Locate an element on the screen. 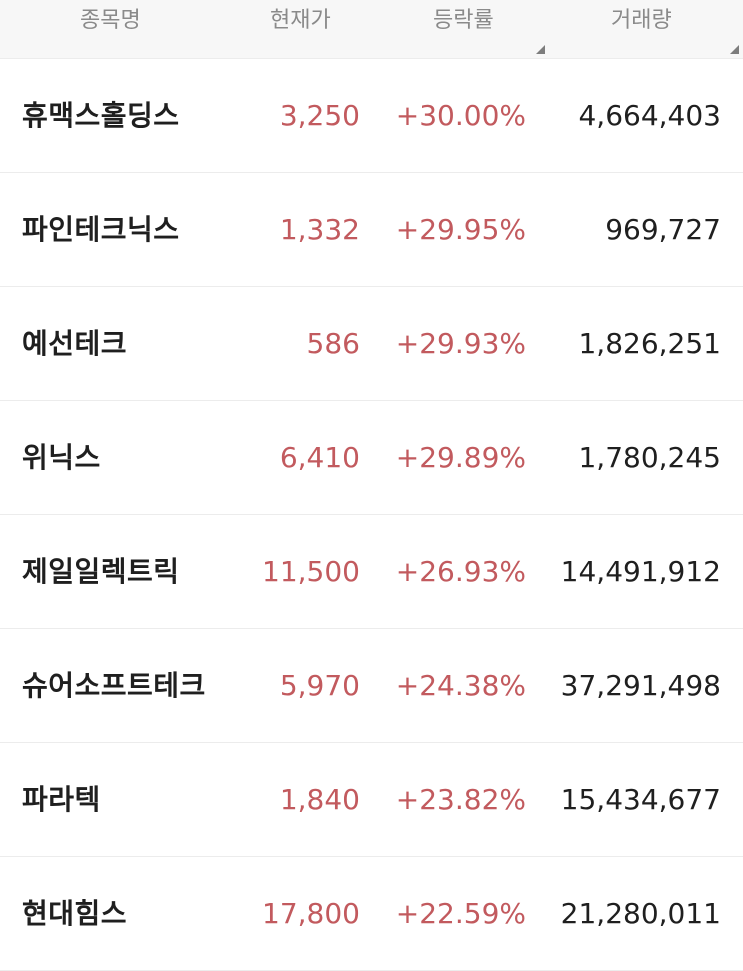 Image resolution: width=743 pixels, height=971 pixels. table-row: 현대힘스 17,800 +22.59% 21,280,011 is located at coordinates (371, 914).